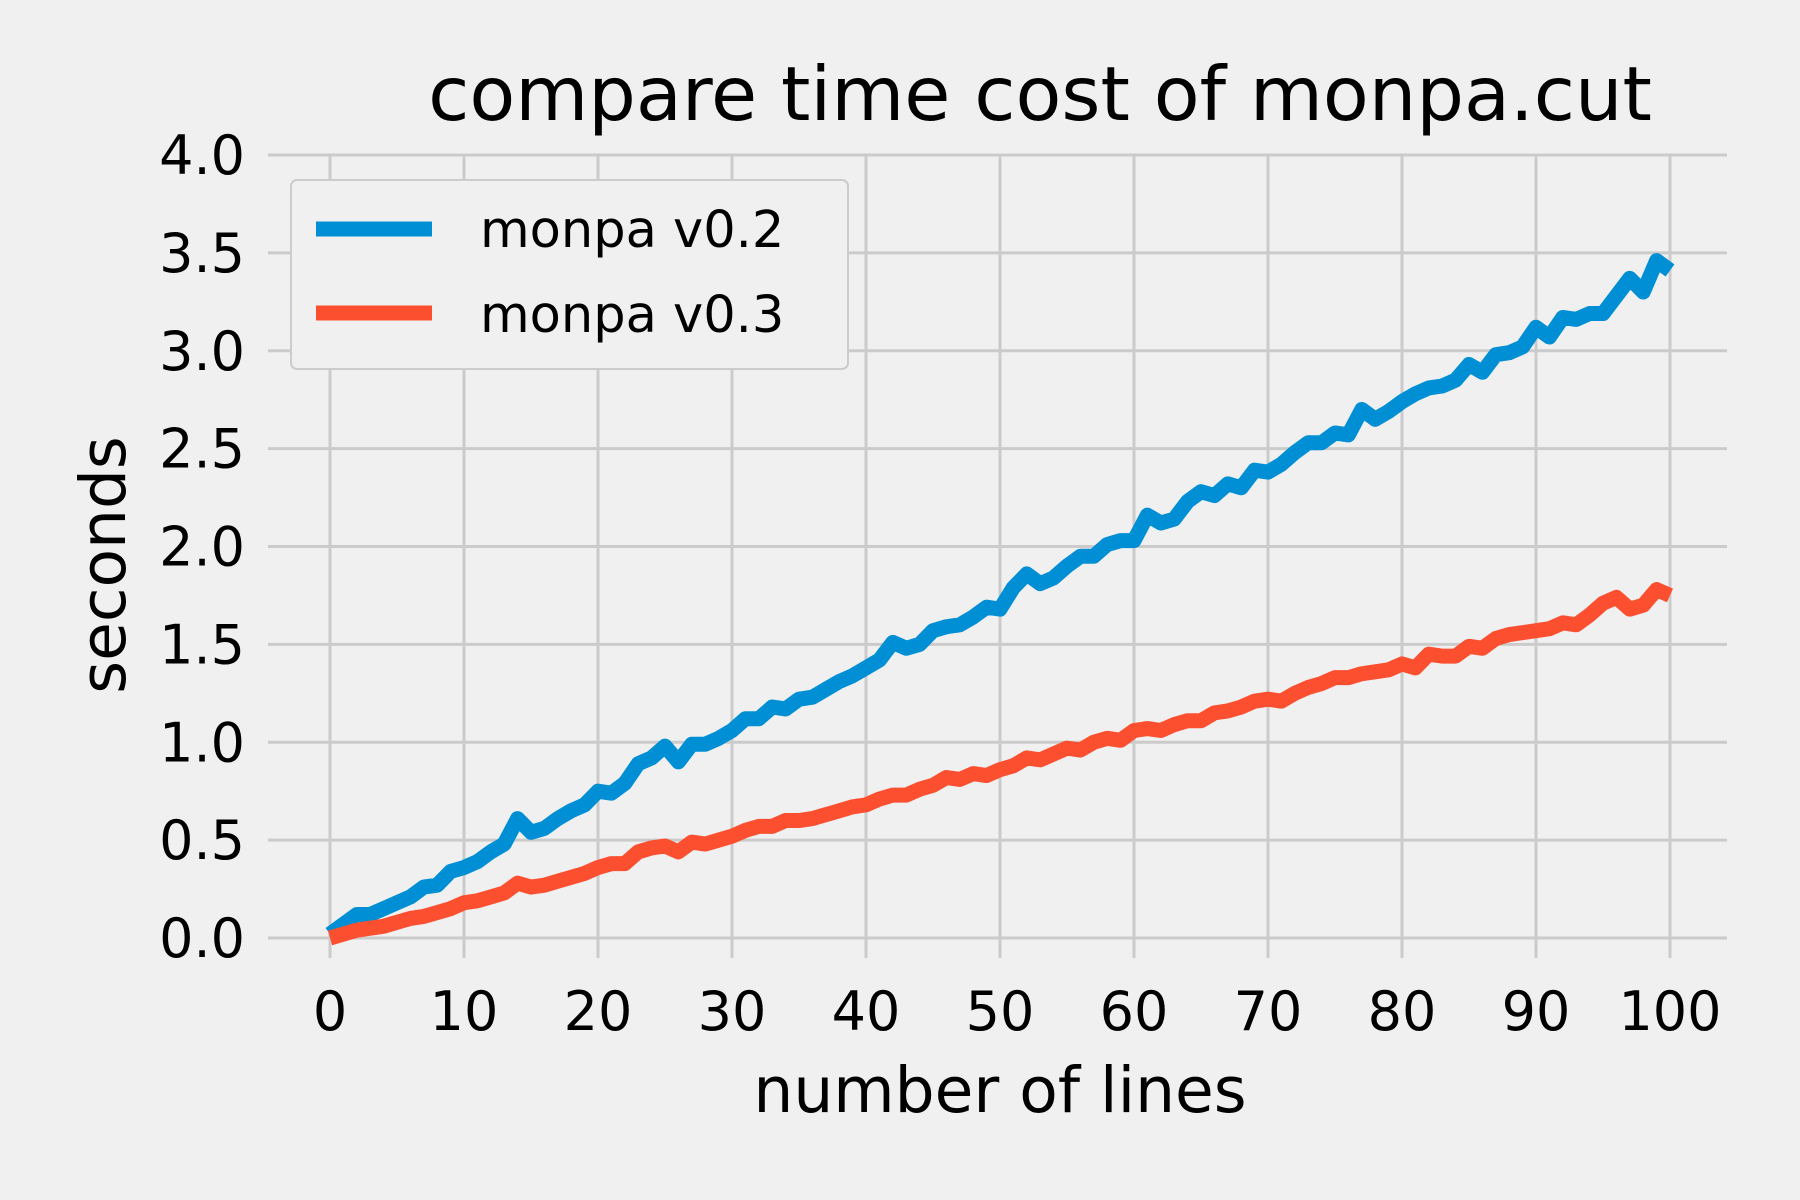 The height and width of the screenshot is (1200, 1800). I want to click on y-axis-title: seconds, so click(103, 565).